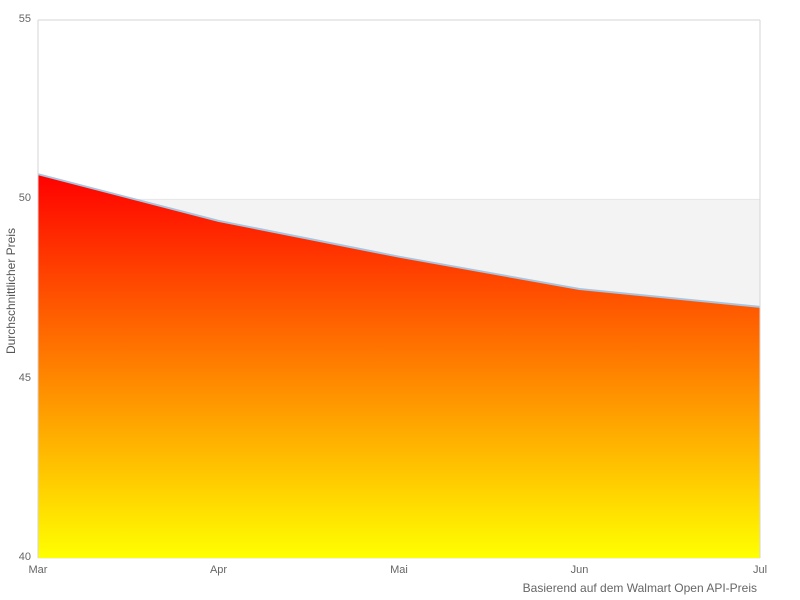  What do you see at coordinates (24, 377) in the screenshot?
I see `y-tick-label-45: 45` at bounding box center [24, 377].